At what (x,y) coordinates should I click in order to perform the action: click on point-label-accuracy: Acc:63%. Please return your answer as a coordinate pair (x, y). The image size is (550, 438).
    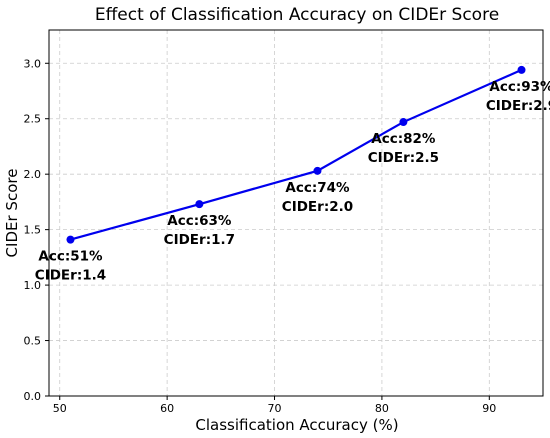
    Looking at the image, I should click on (199, 221).